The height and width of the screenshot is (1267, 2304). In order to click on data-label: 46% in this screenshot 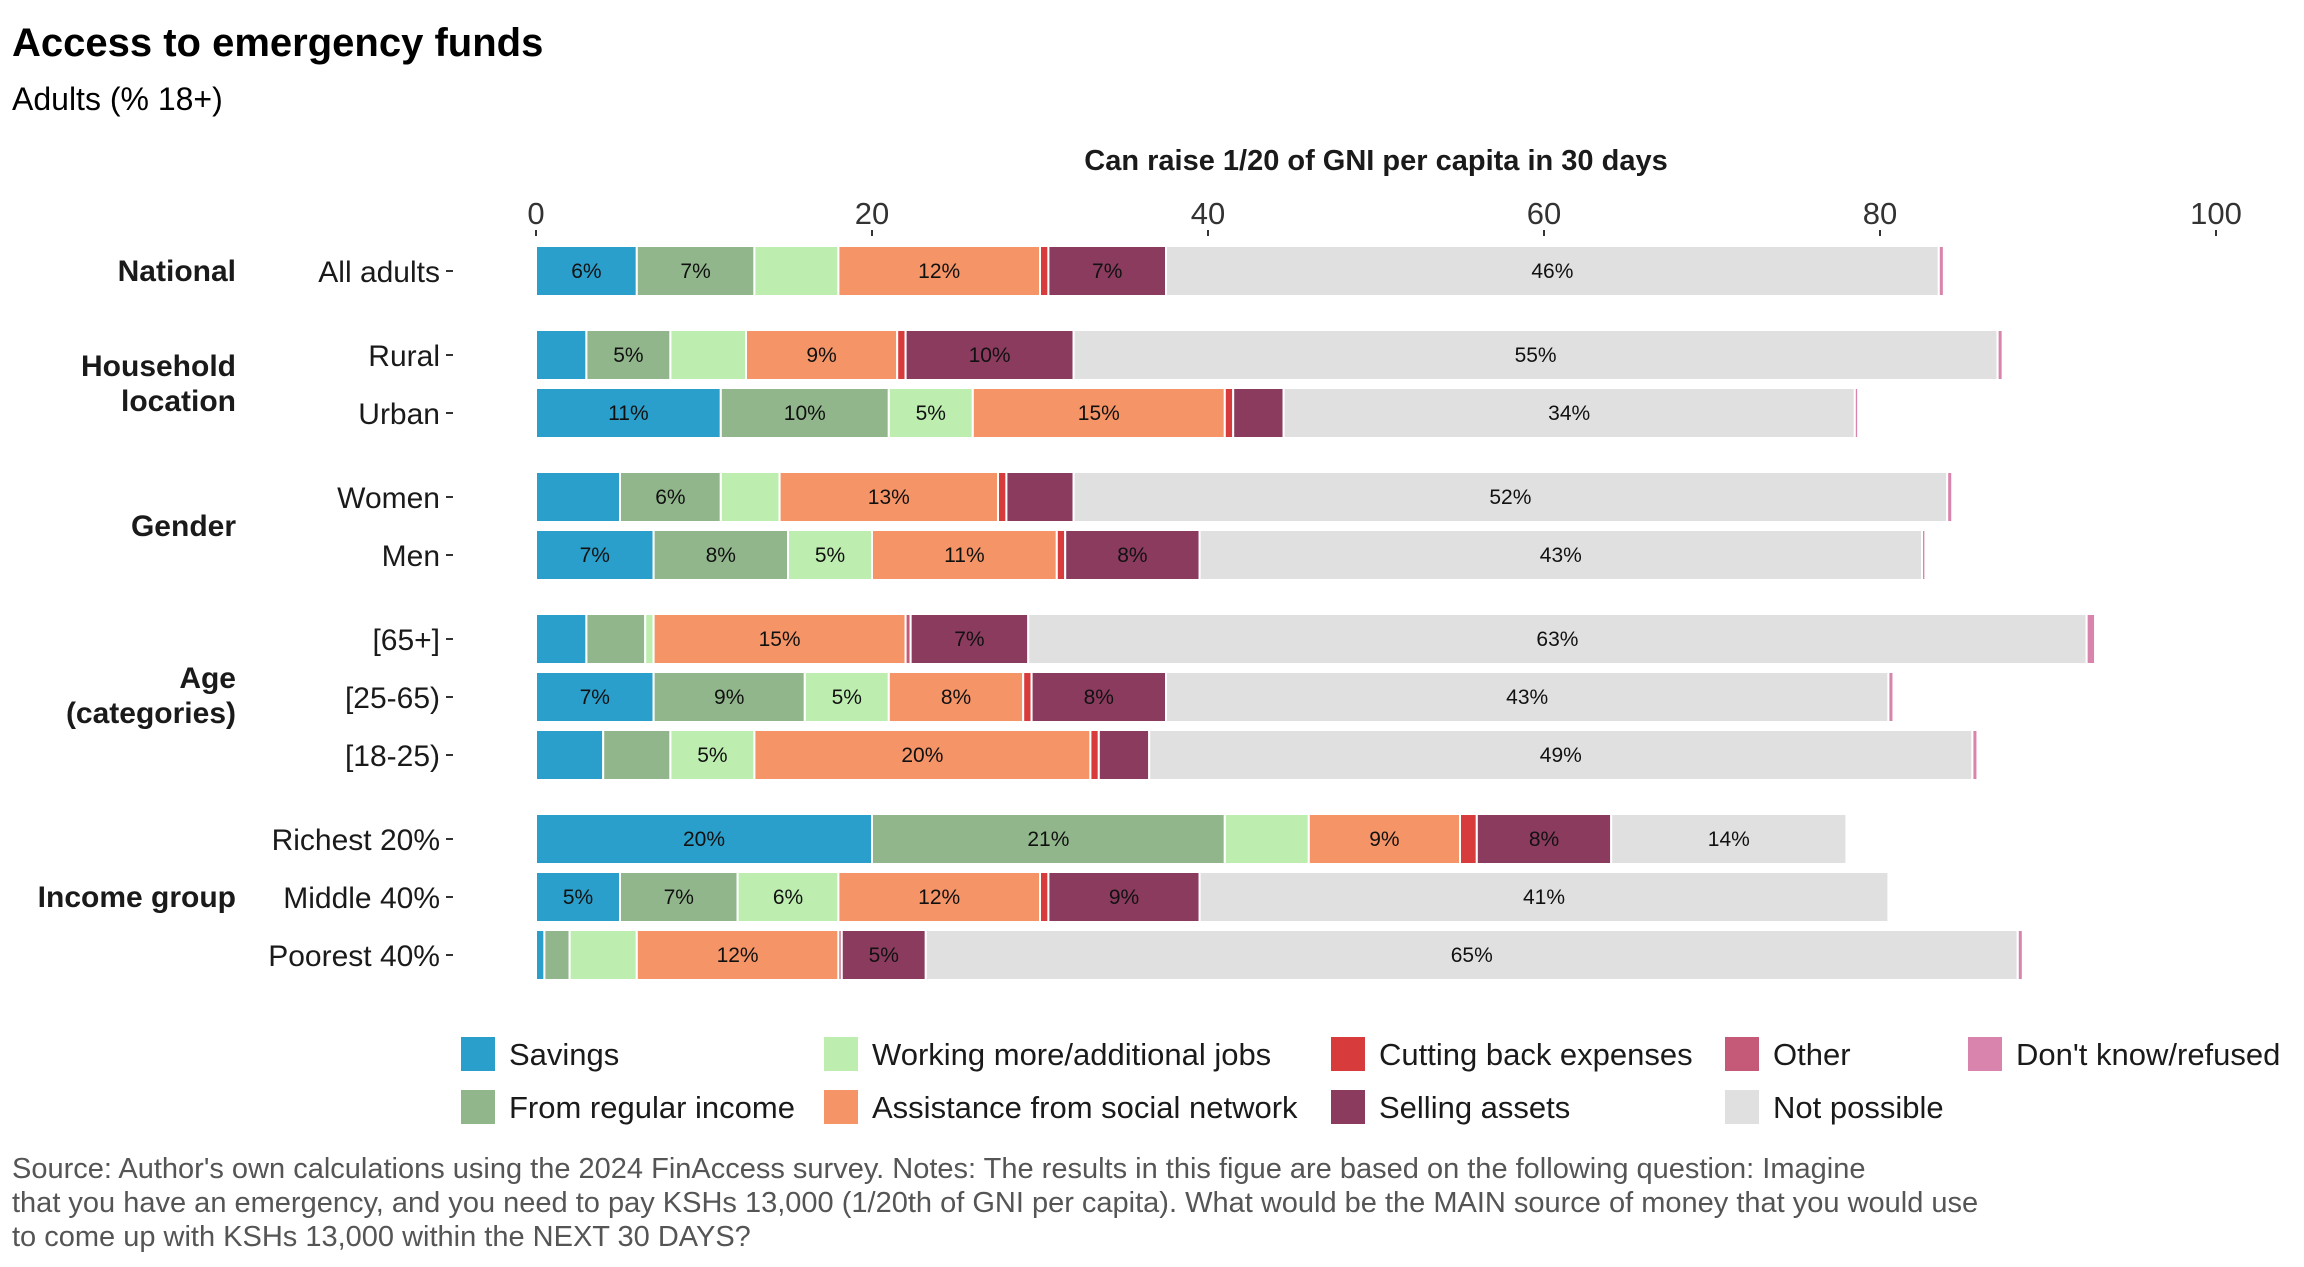, I will do `click(1552, 271)`.